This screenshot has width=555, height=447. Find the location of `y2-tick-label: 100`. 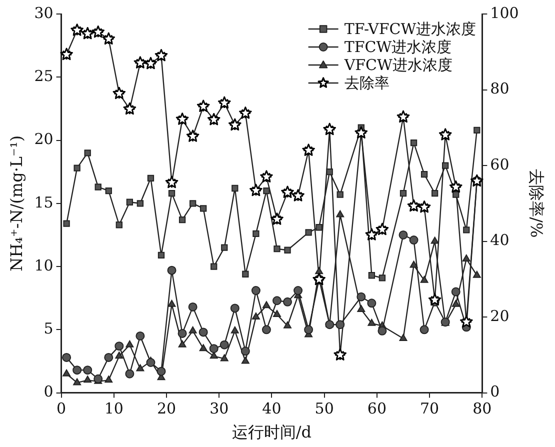

y2-tick-label: 100 is located at coordinates (504, 13).